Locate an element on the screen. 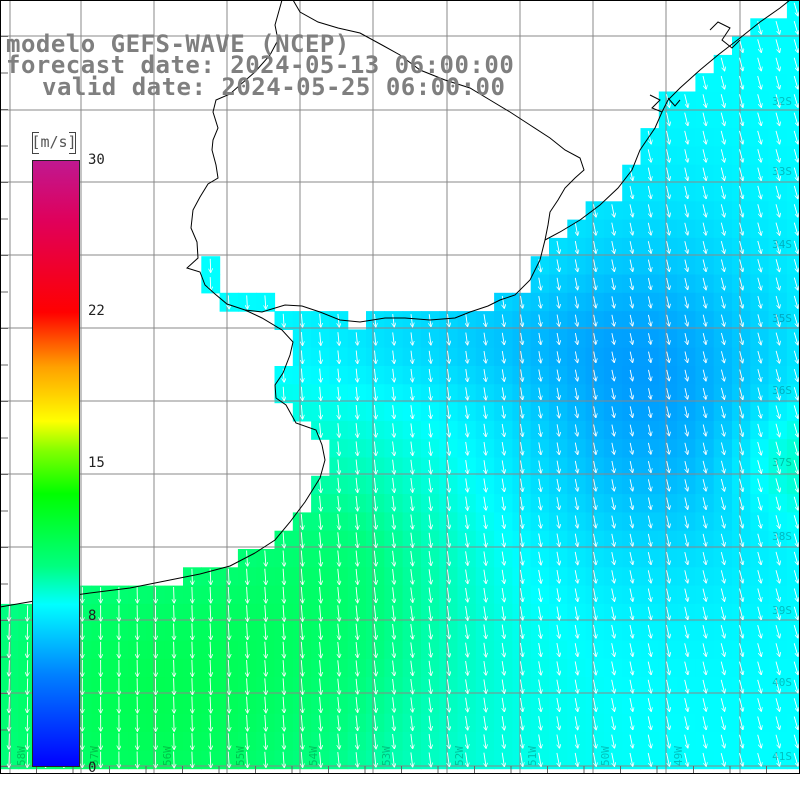 This screenshot has width=800, height=804. longitude-label: 51W is located at coordinates (532, 756).